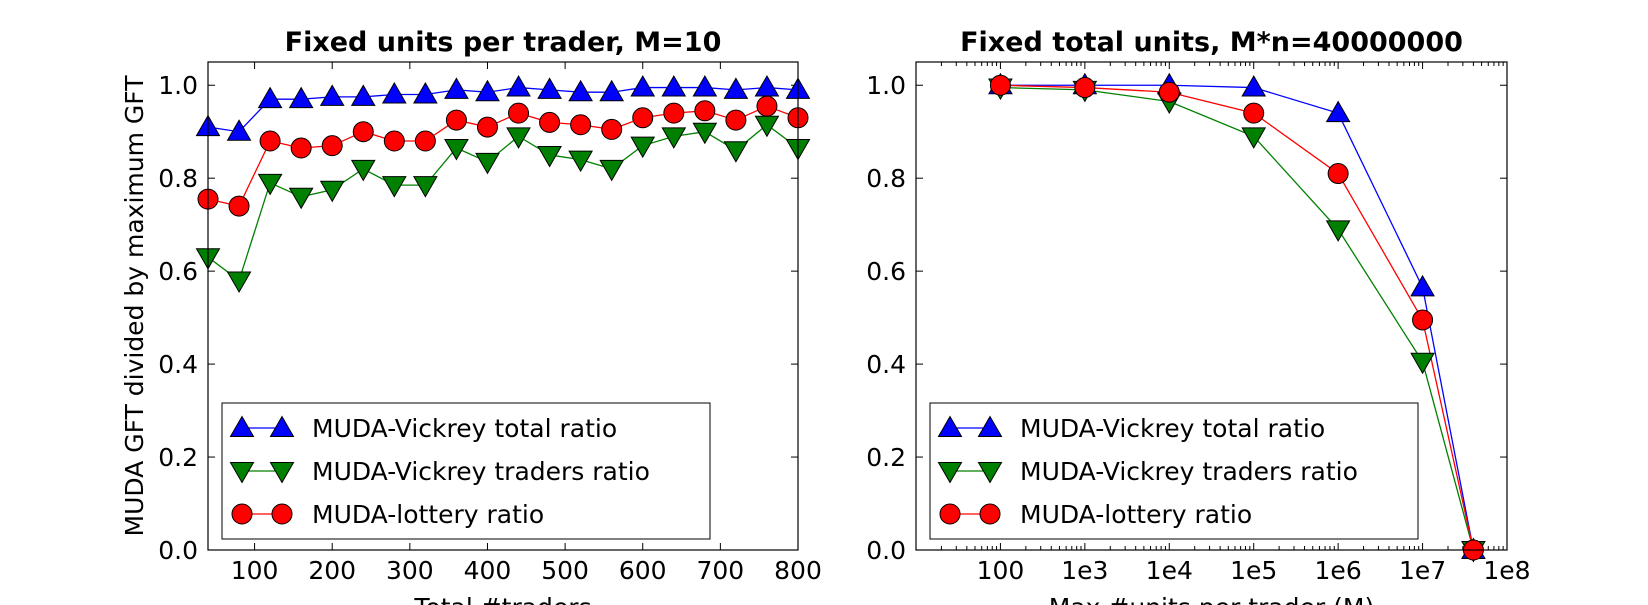 Image resolution: width=1648 pixels, height=605 pixels. Describe the element at coordinates (332, 570) in the screenshot. I see `x-tick-label: 200` at that location.